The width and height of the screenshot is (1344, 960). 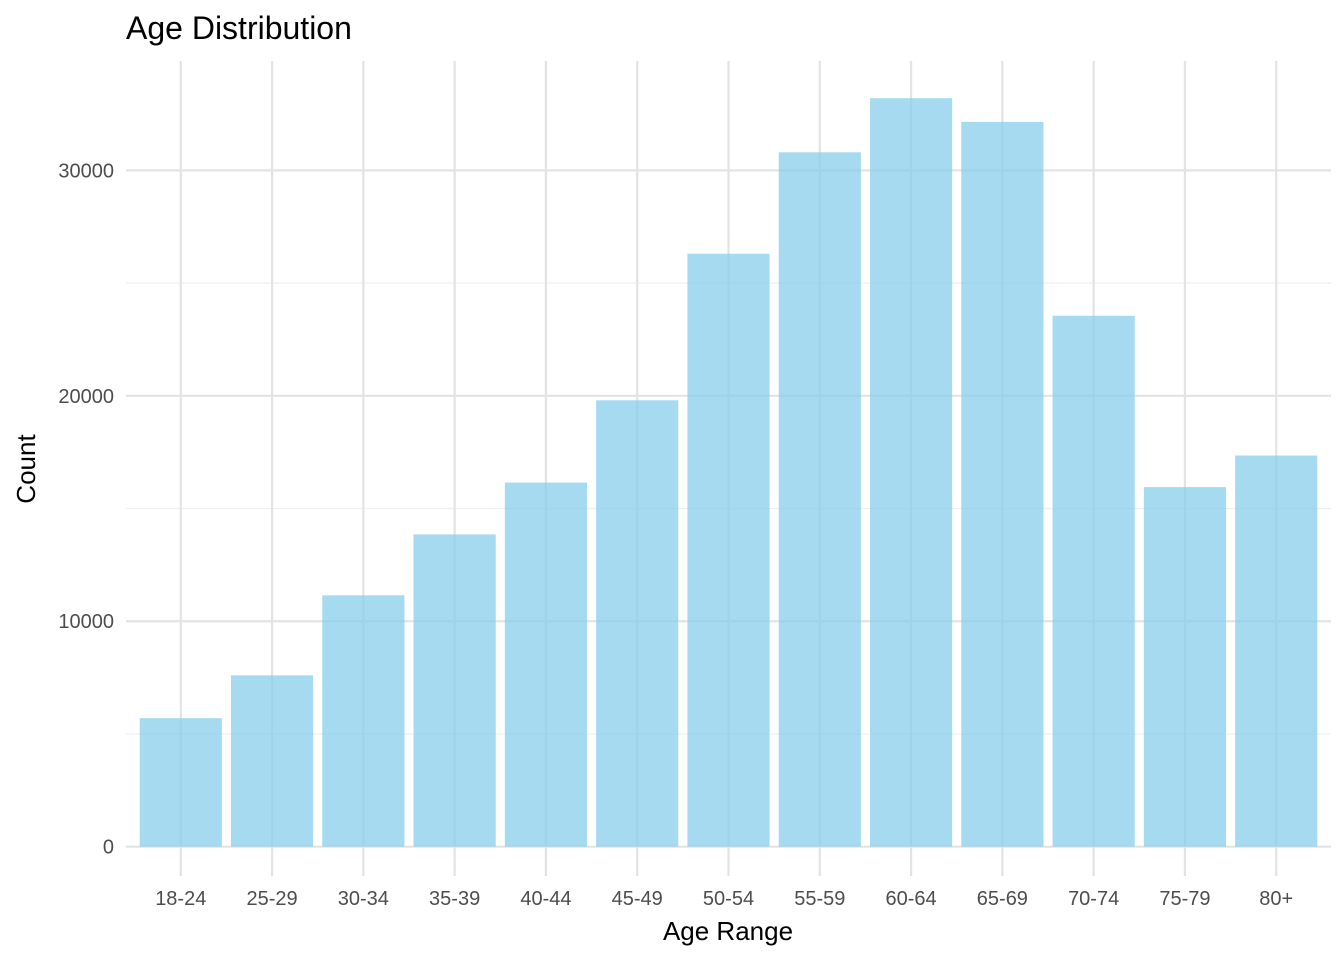 What do you see at coordinates (86, 509) in the screenshot?
I see `y-axis-tick-labels: 0 10000 20000 30000` at bounding box center [86, 509].